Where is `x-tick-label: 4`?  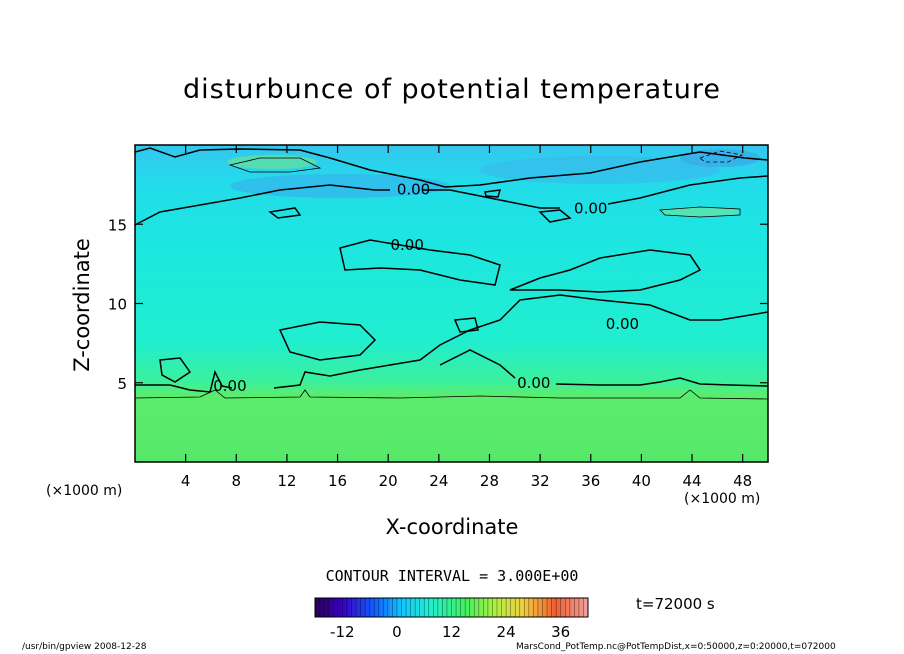
x-tick-label: 4 is located at coordinates (186, 481).